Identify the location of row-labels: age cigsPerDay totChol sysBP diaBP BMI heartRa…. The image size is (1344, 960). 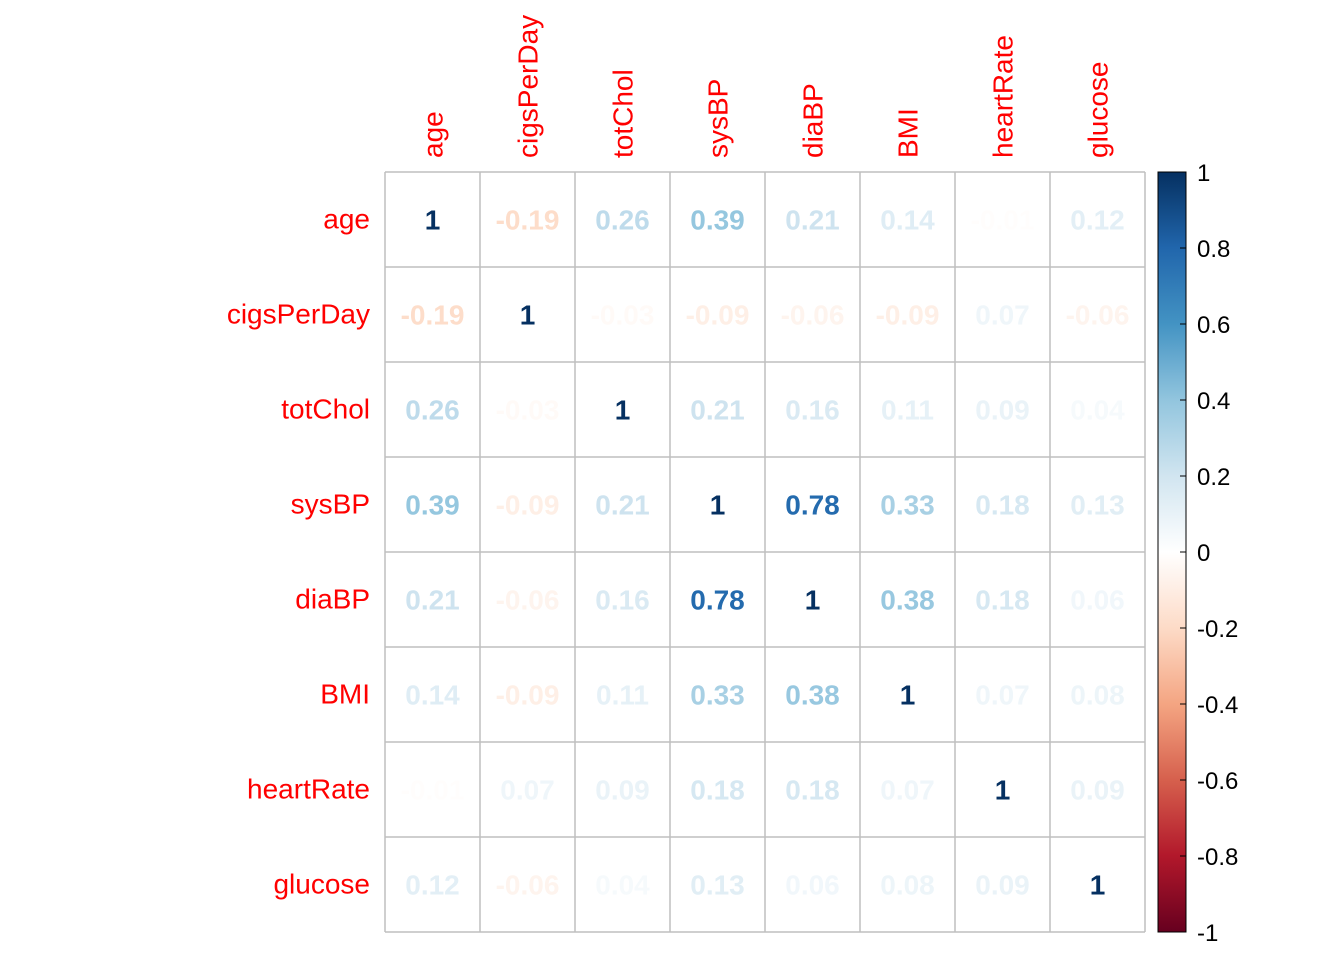
(298, 552).